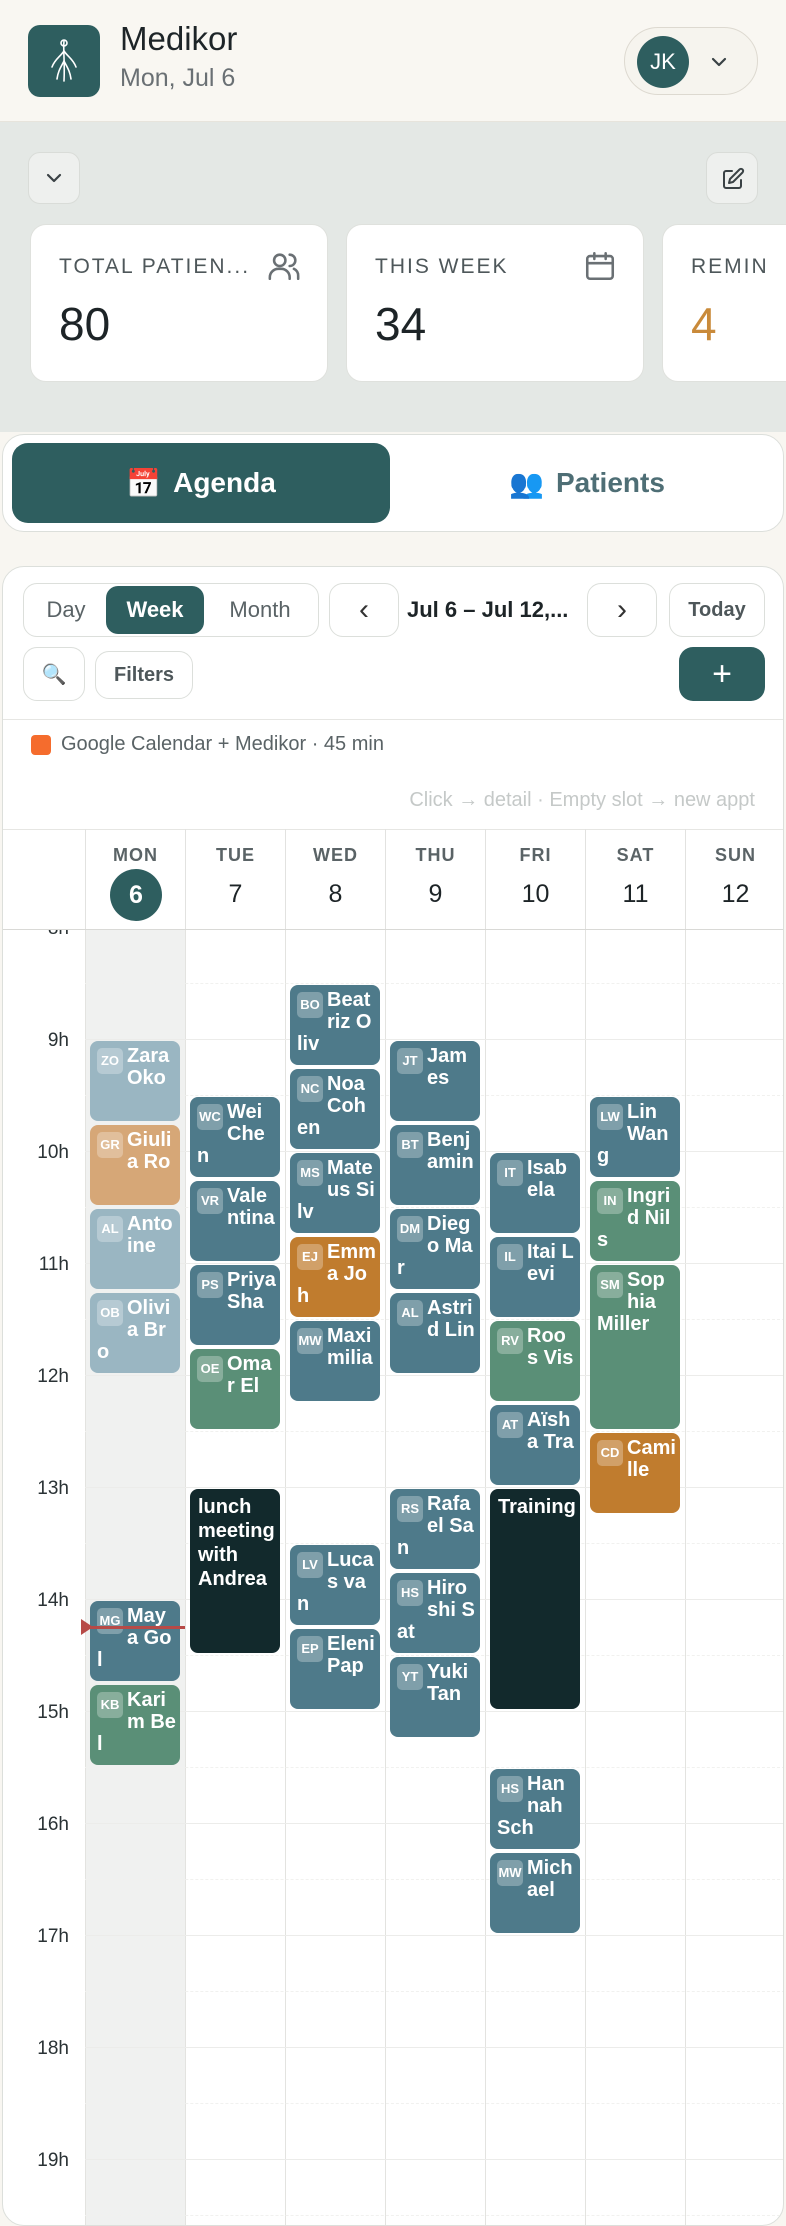  I want to click on appointment-card: RS Rafael San, so click(435, 1529).